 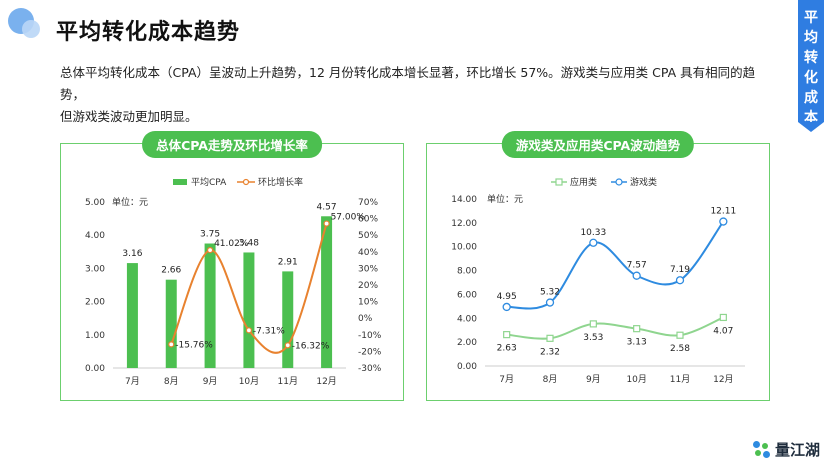 I want to click on data-value-label: 5.32, so click(x=550, y=293).